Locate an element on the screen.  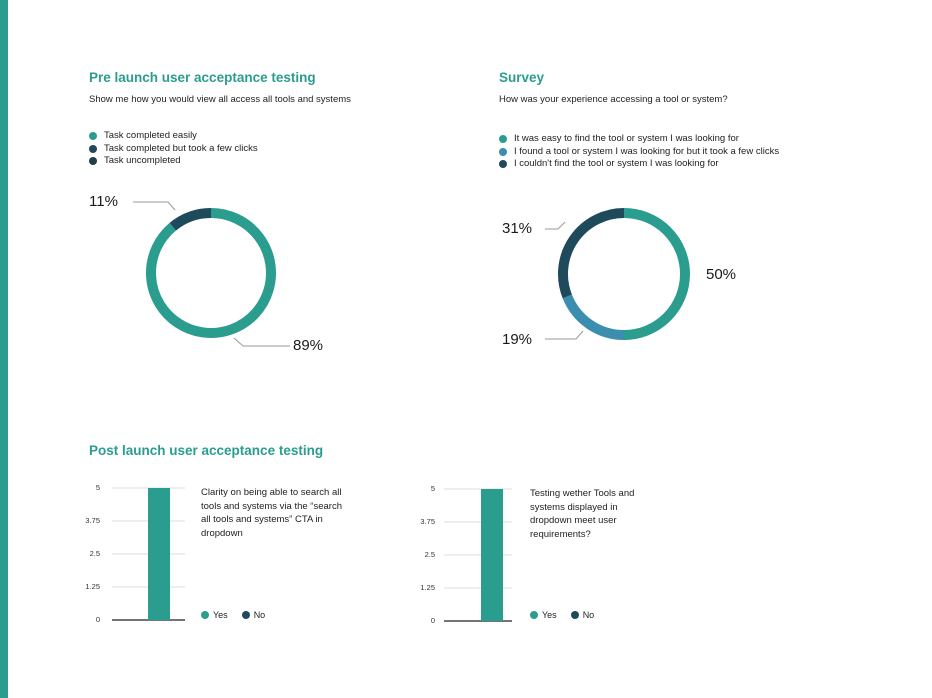
legend-item: Task completed easily is located at coordinates (173, 136).